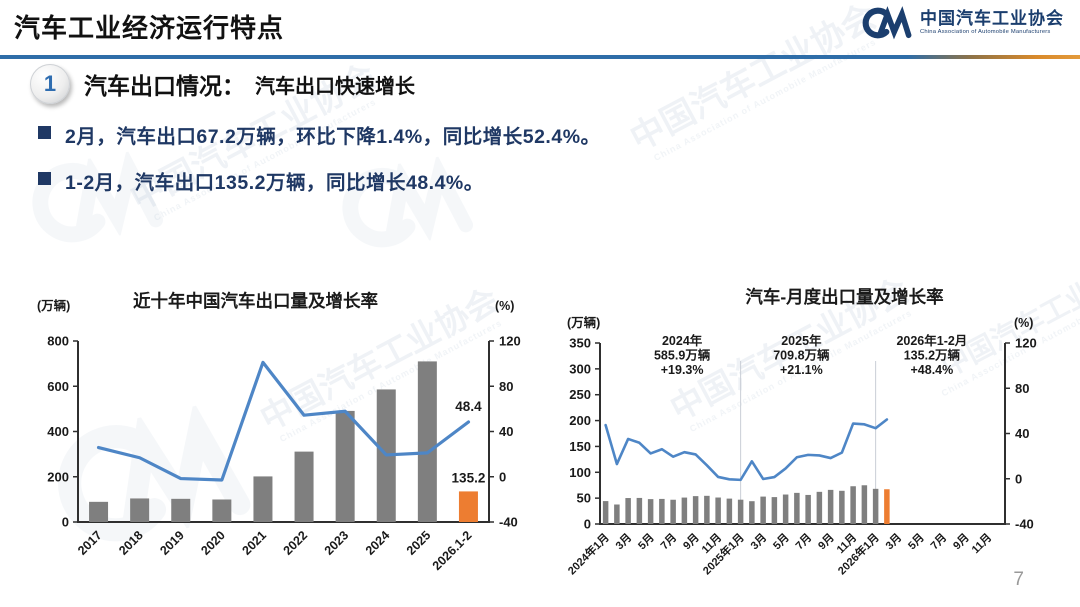 The height and width of the screenshot is (607, 1080). I want to click on annotation-line: +21.1%, so click(801, 370).